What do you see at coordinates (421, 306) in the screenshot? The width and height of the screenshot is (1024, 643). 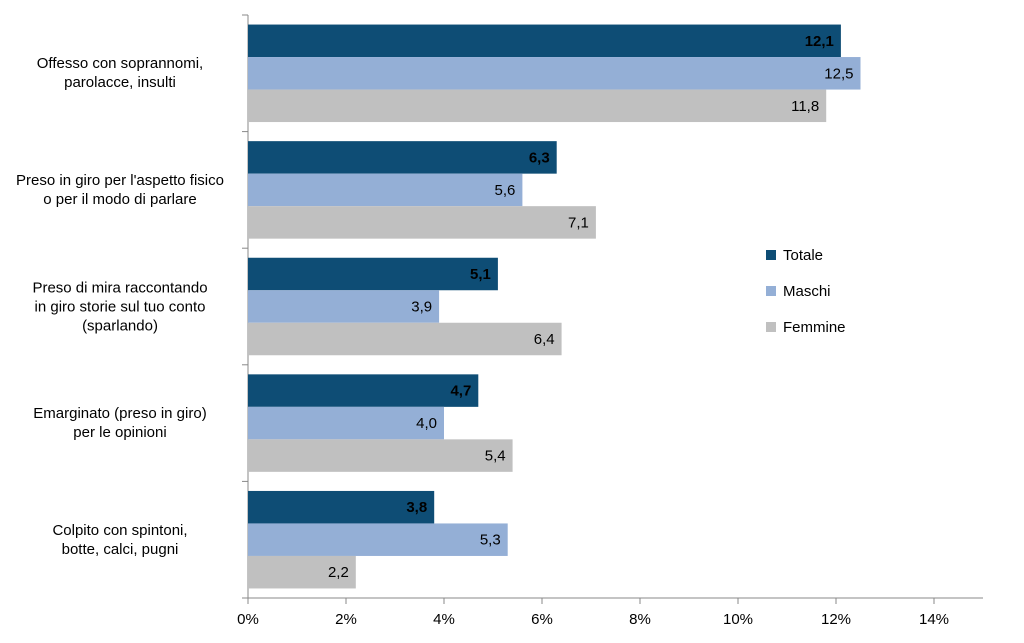 I see `value-label: 3,9` at bounding box center [421, 306].